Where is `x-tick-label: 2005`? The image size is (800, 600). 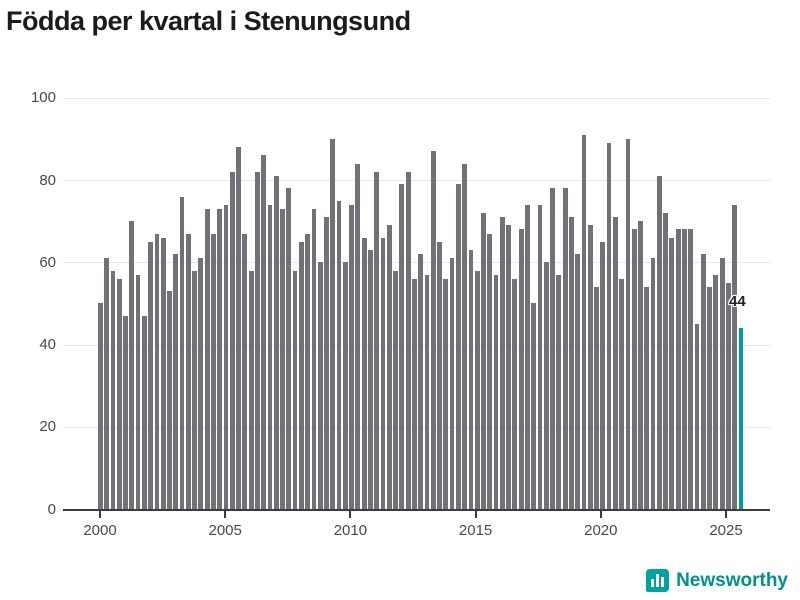
x-tick-label: 2005 is located at coordinates (225, 530).